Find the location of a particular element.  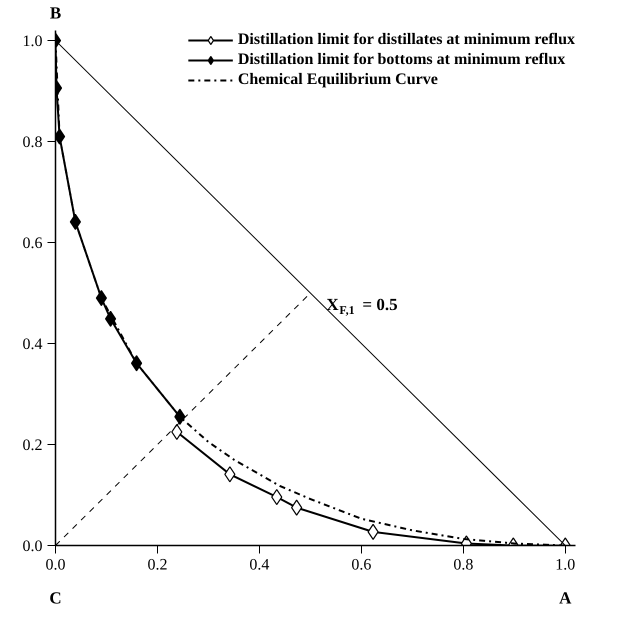

y-tick-label: 0.4 is located at coordinates (32, 345).